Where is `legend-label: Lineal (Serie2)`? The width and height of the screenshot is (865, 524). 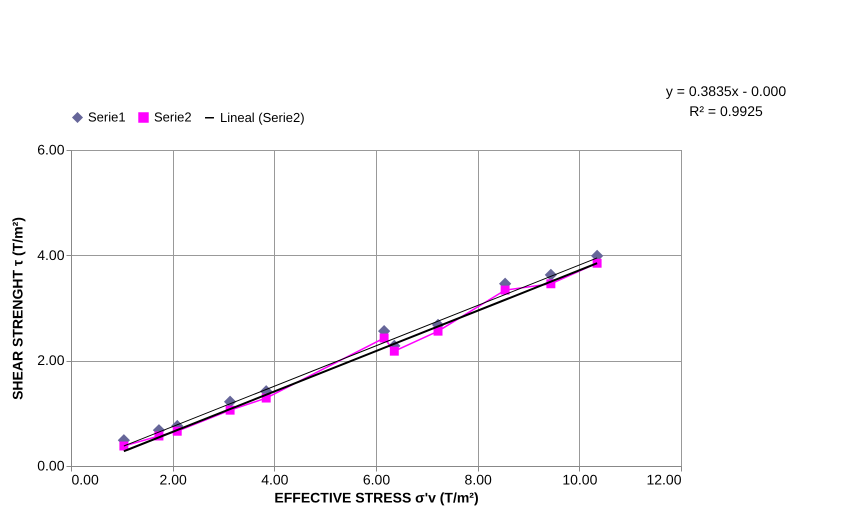 legend-label: Lineal (Serie2) is located at coordinates (262, 117).